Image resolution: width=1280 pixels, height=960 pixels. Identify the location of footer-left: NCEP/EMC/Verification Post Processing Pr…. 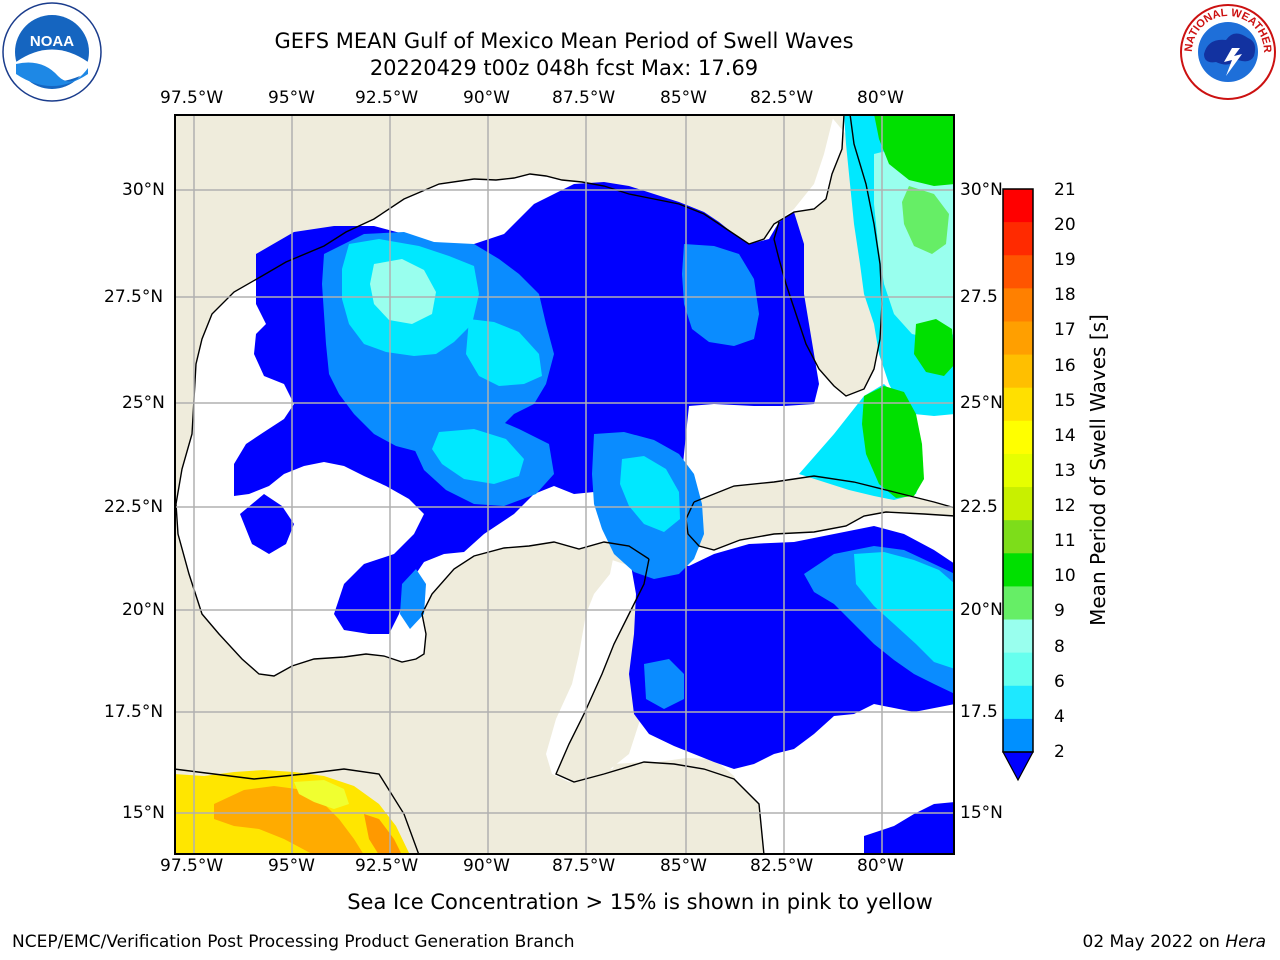
(293, 942).